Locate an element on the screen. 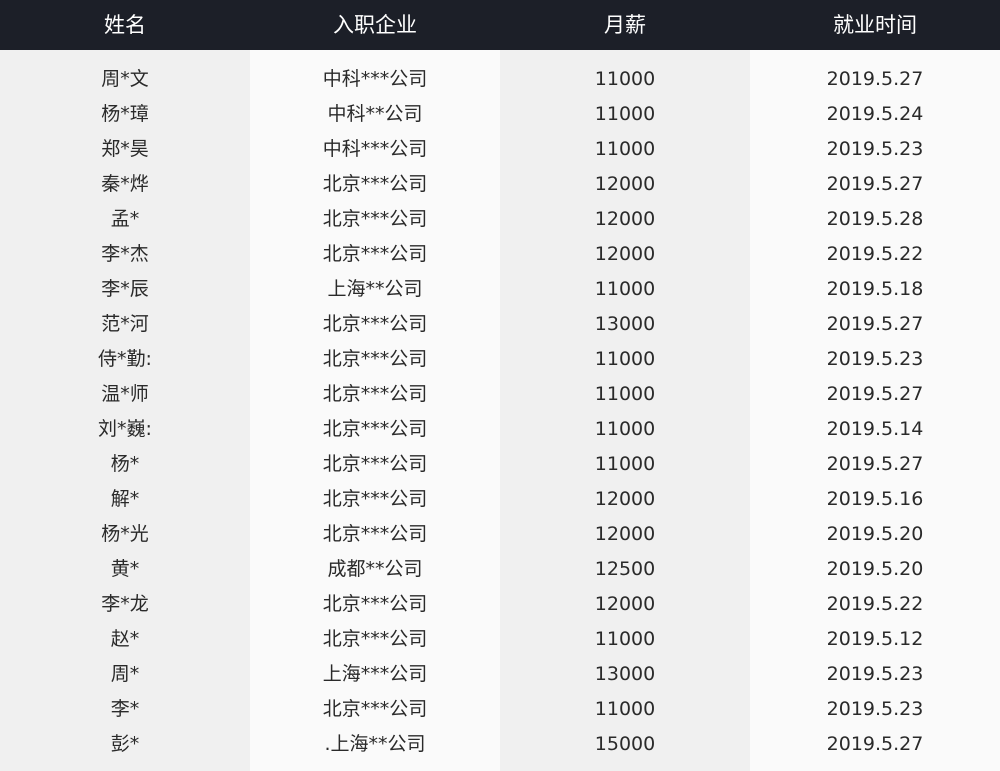 The image size is (1000, 771). company-cell: 成都**公司 is located at coordinates (375, 569).